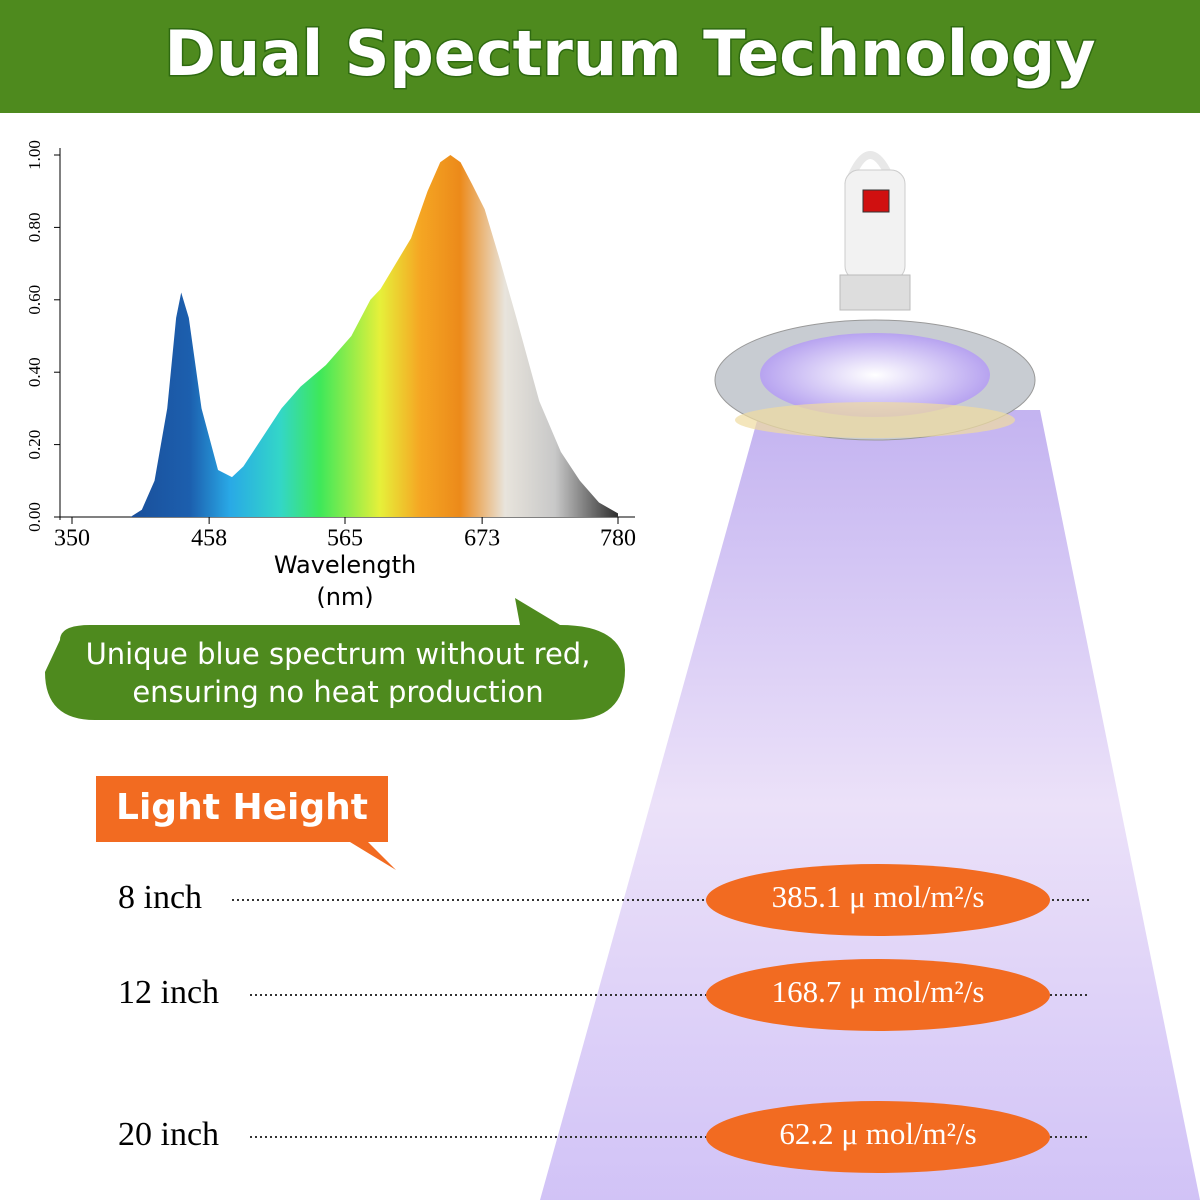 This screenshot has width=1200, height=1200. What do you see at coordinates (618, 539) in the screenshot?
I see `x-tick-label: 780` at bounding box center [618, 539].